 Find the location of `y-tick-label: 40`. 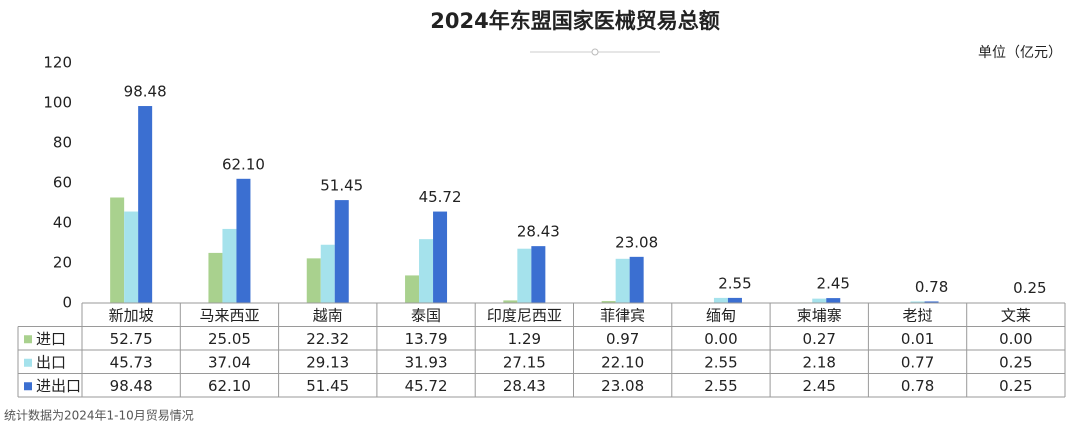

y-tick-label: 40 is located at coordinates (62, 223).